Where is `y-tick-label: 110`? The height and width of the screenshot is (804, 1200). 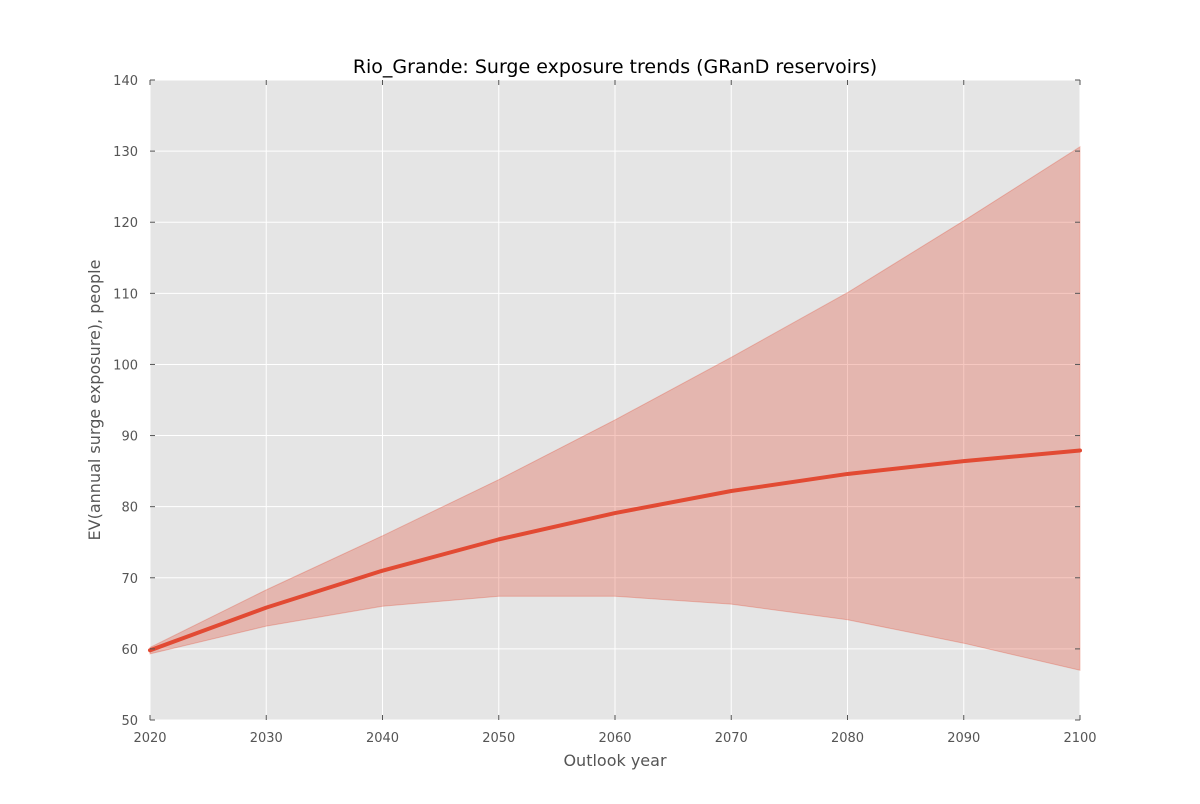
y-tick-label: 110 is located at coordinates (125, 294).